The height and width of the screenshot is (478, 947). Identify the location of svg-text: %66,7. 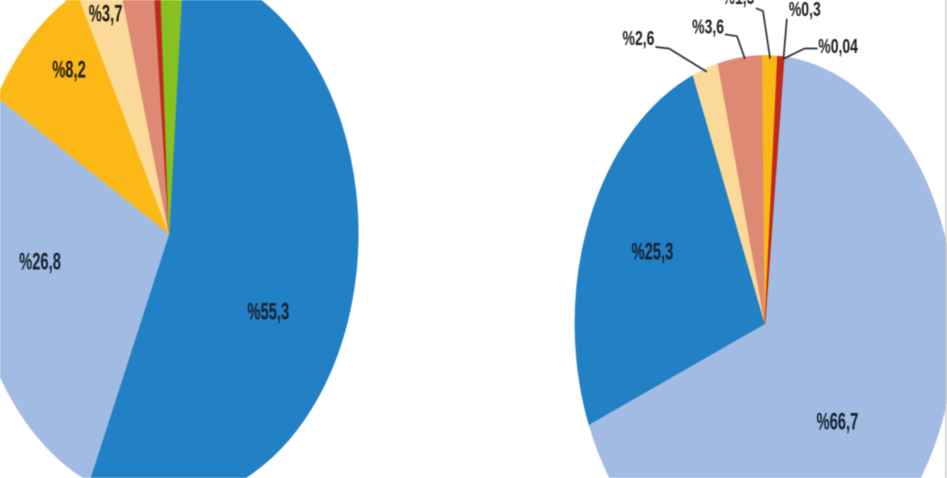
(837, 422).